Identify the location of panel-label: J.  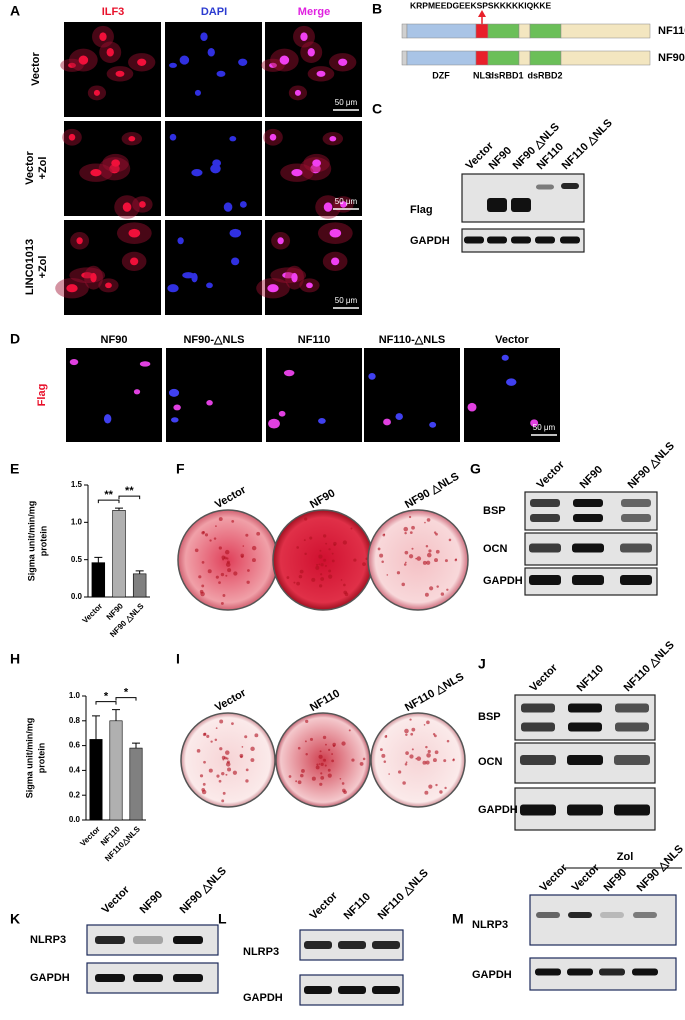
(482, 664).